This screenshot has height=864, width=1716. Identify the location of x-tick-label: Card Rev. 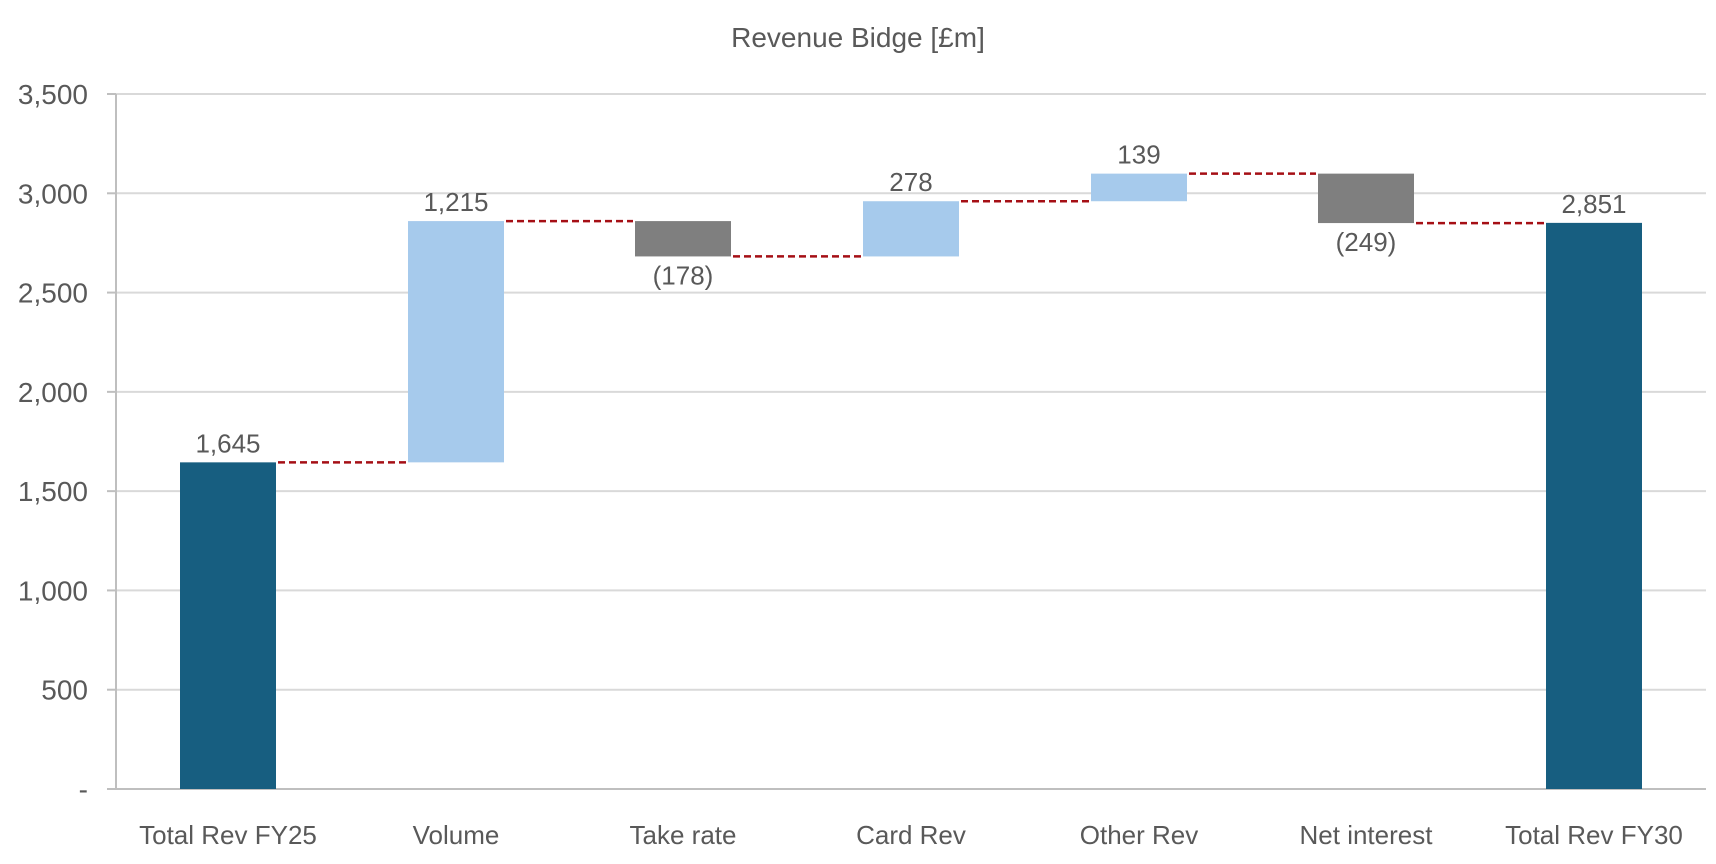
(911, 835).